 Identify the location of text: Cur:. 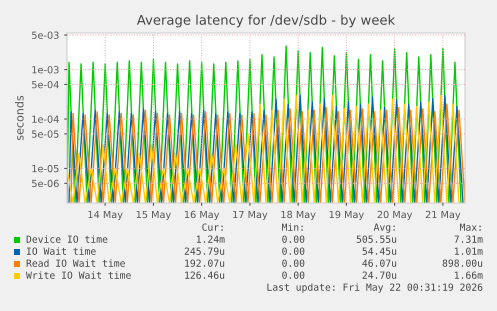
(212, 227).